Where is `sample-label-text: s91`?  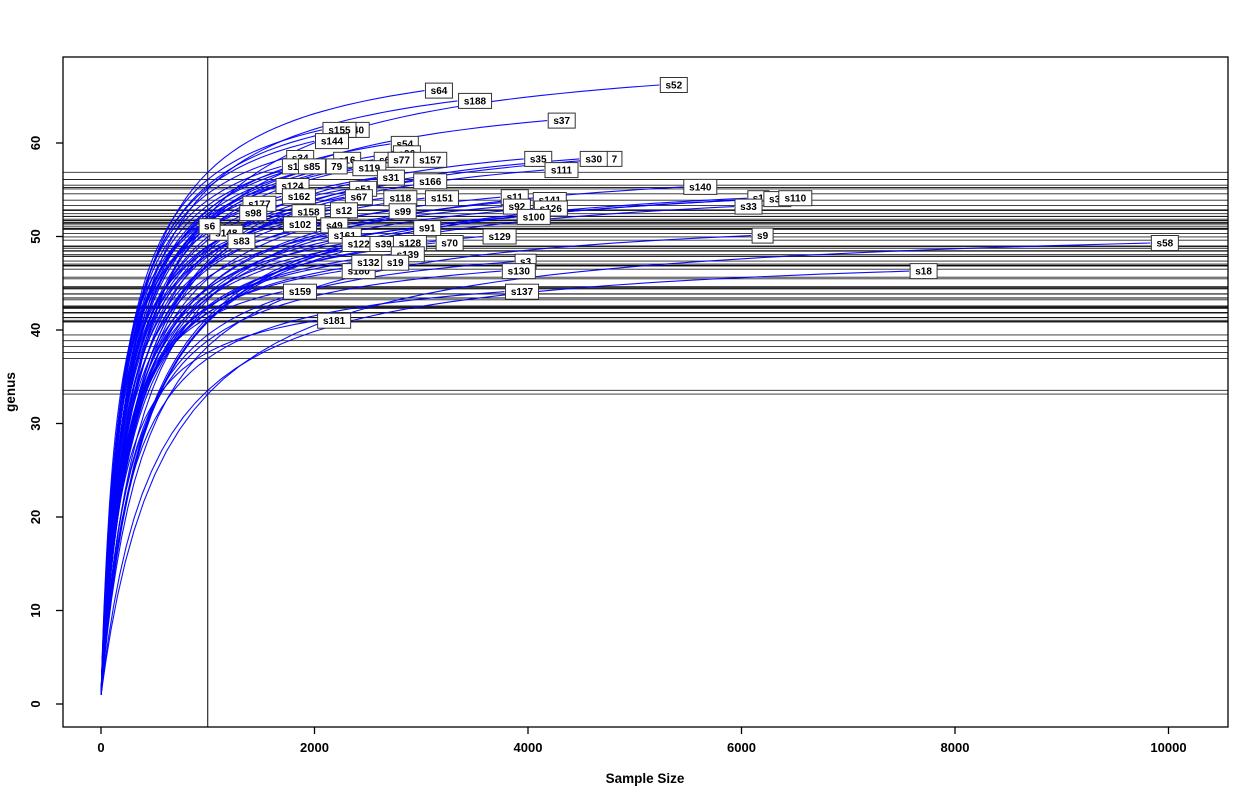 sample-label-text: s91 is located at coordinates (427, 229).